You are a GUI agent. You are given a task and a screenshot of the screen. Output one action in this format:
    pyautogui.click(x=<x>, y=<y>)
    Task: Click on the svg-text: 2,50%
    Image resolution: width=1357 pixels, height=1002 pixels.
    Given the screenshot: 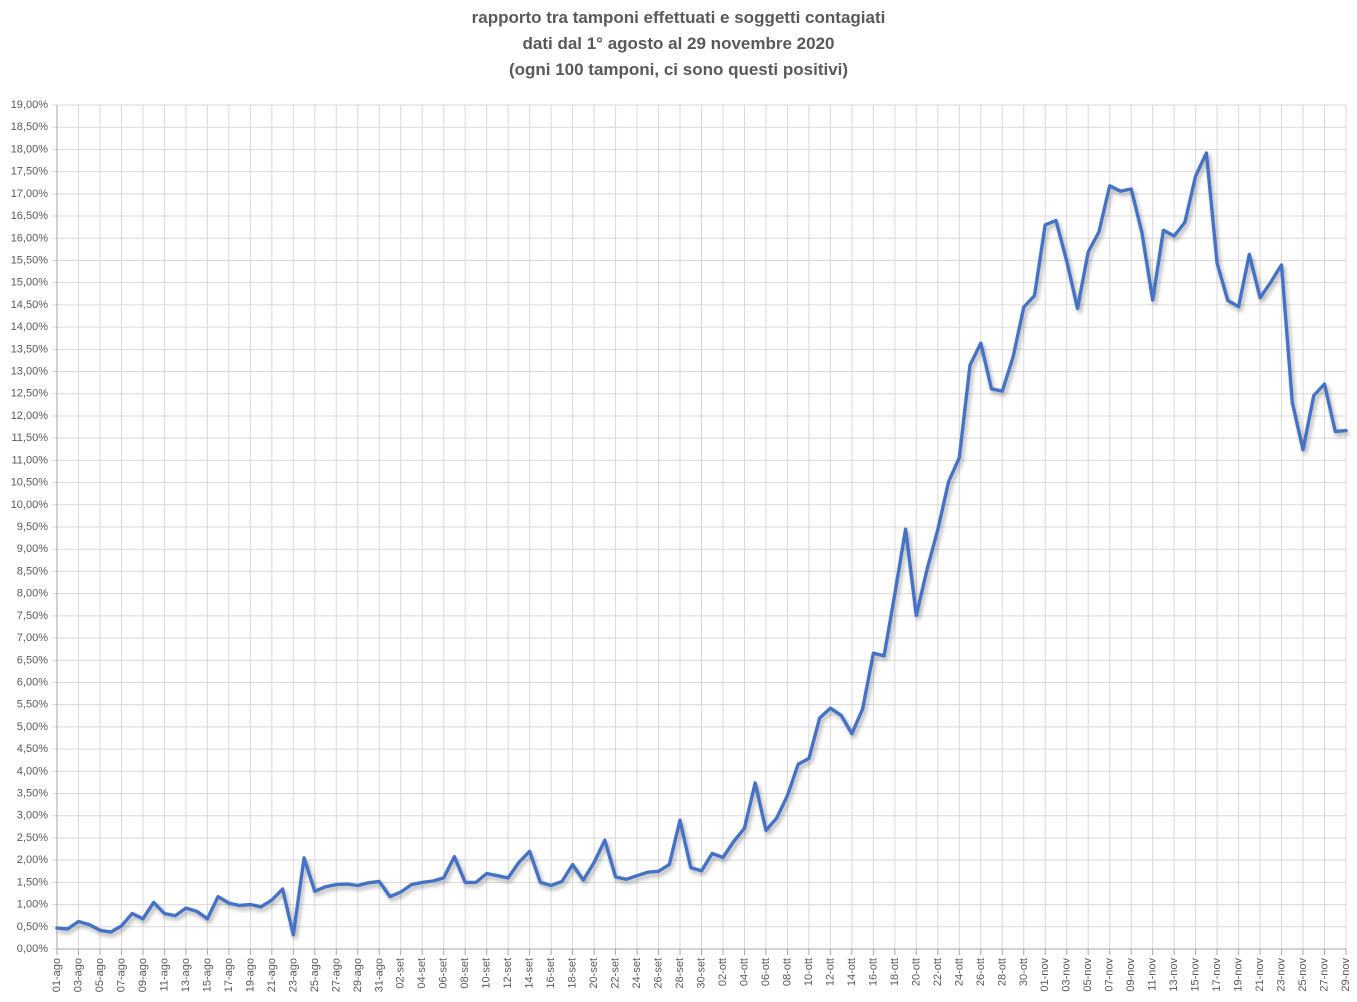 What is the action you would take?
    pyautogui.click(x=32, y=838)
    